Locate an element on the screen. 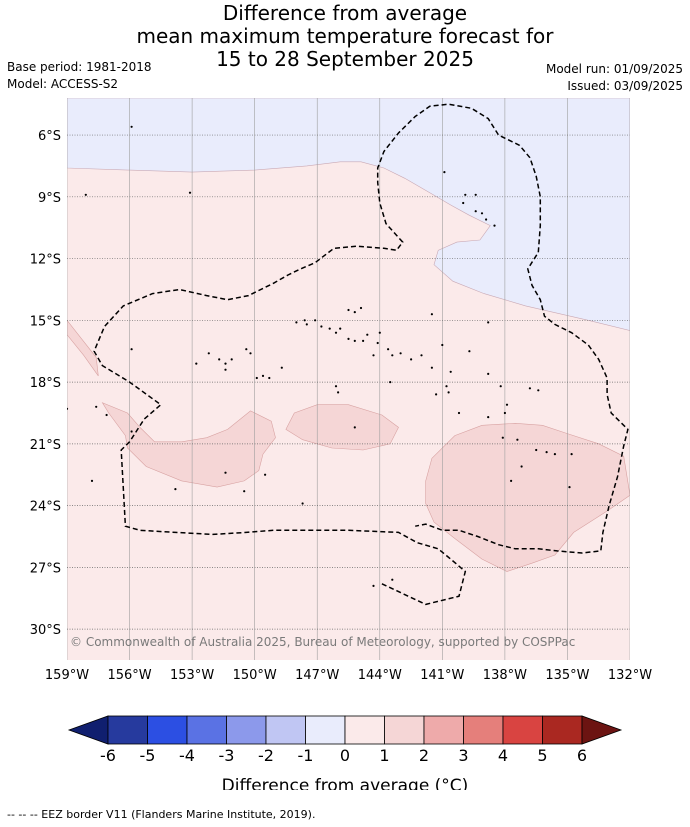  legend-tick-label: -1 is located at coordinates (306, 755).